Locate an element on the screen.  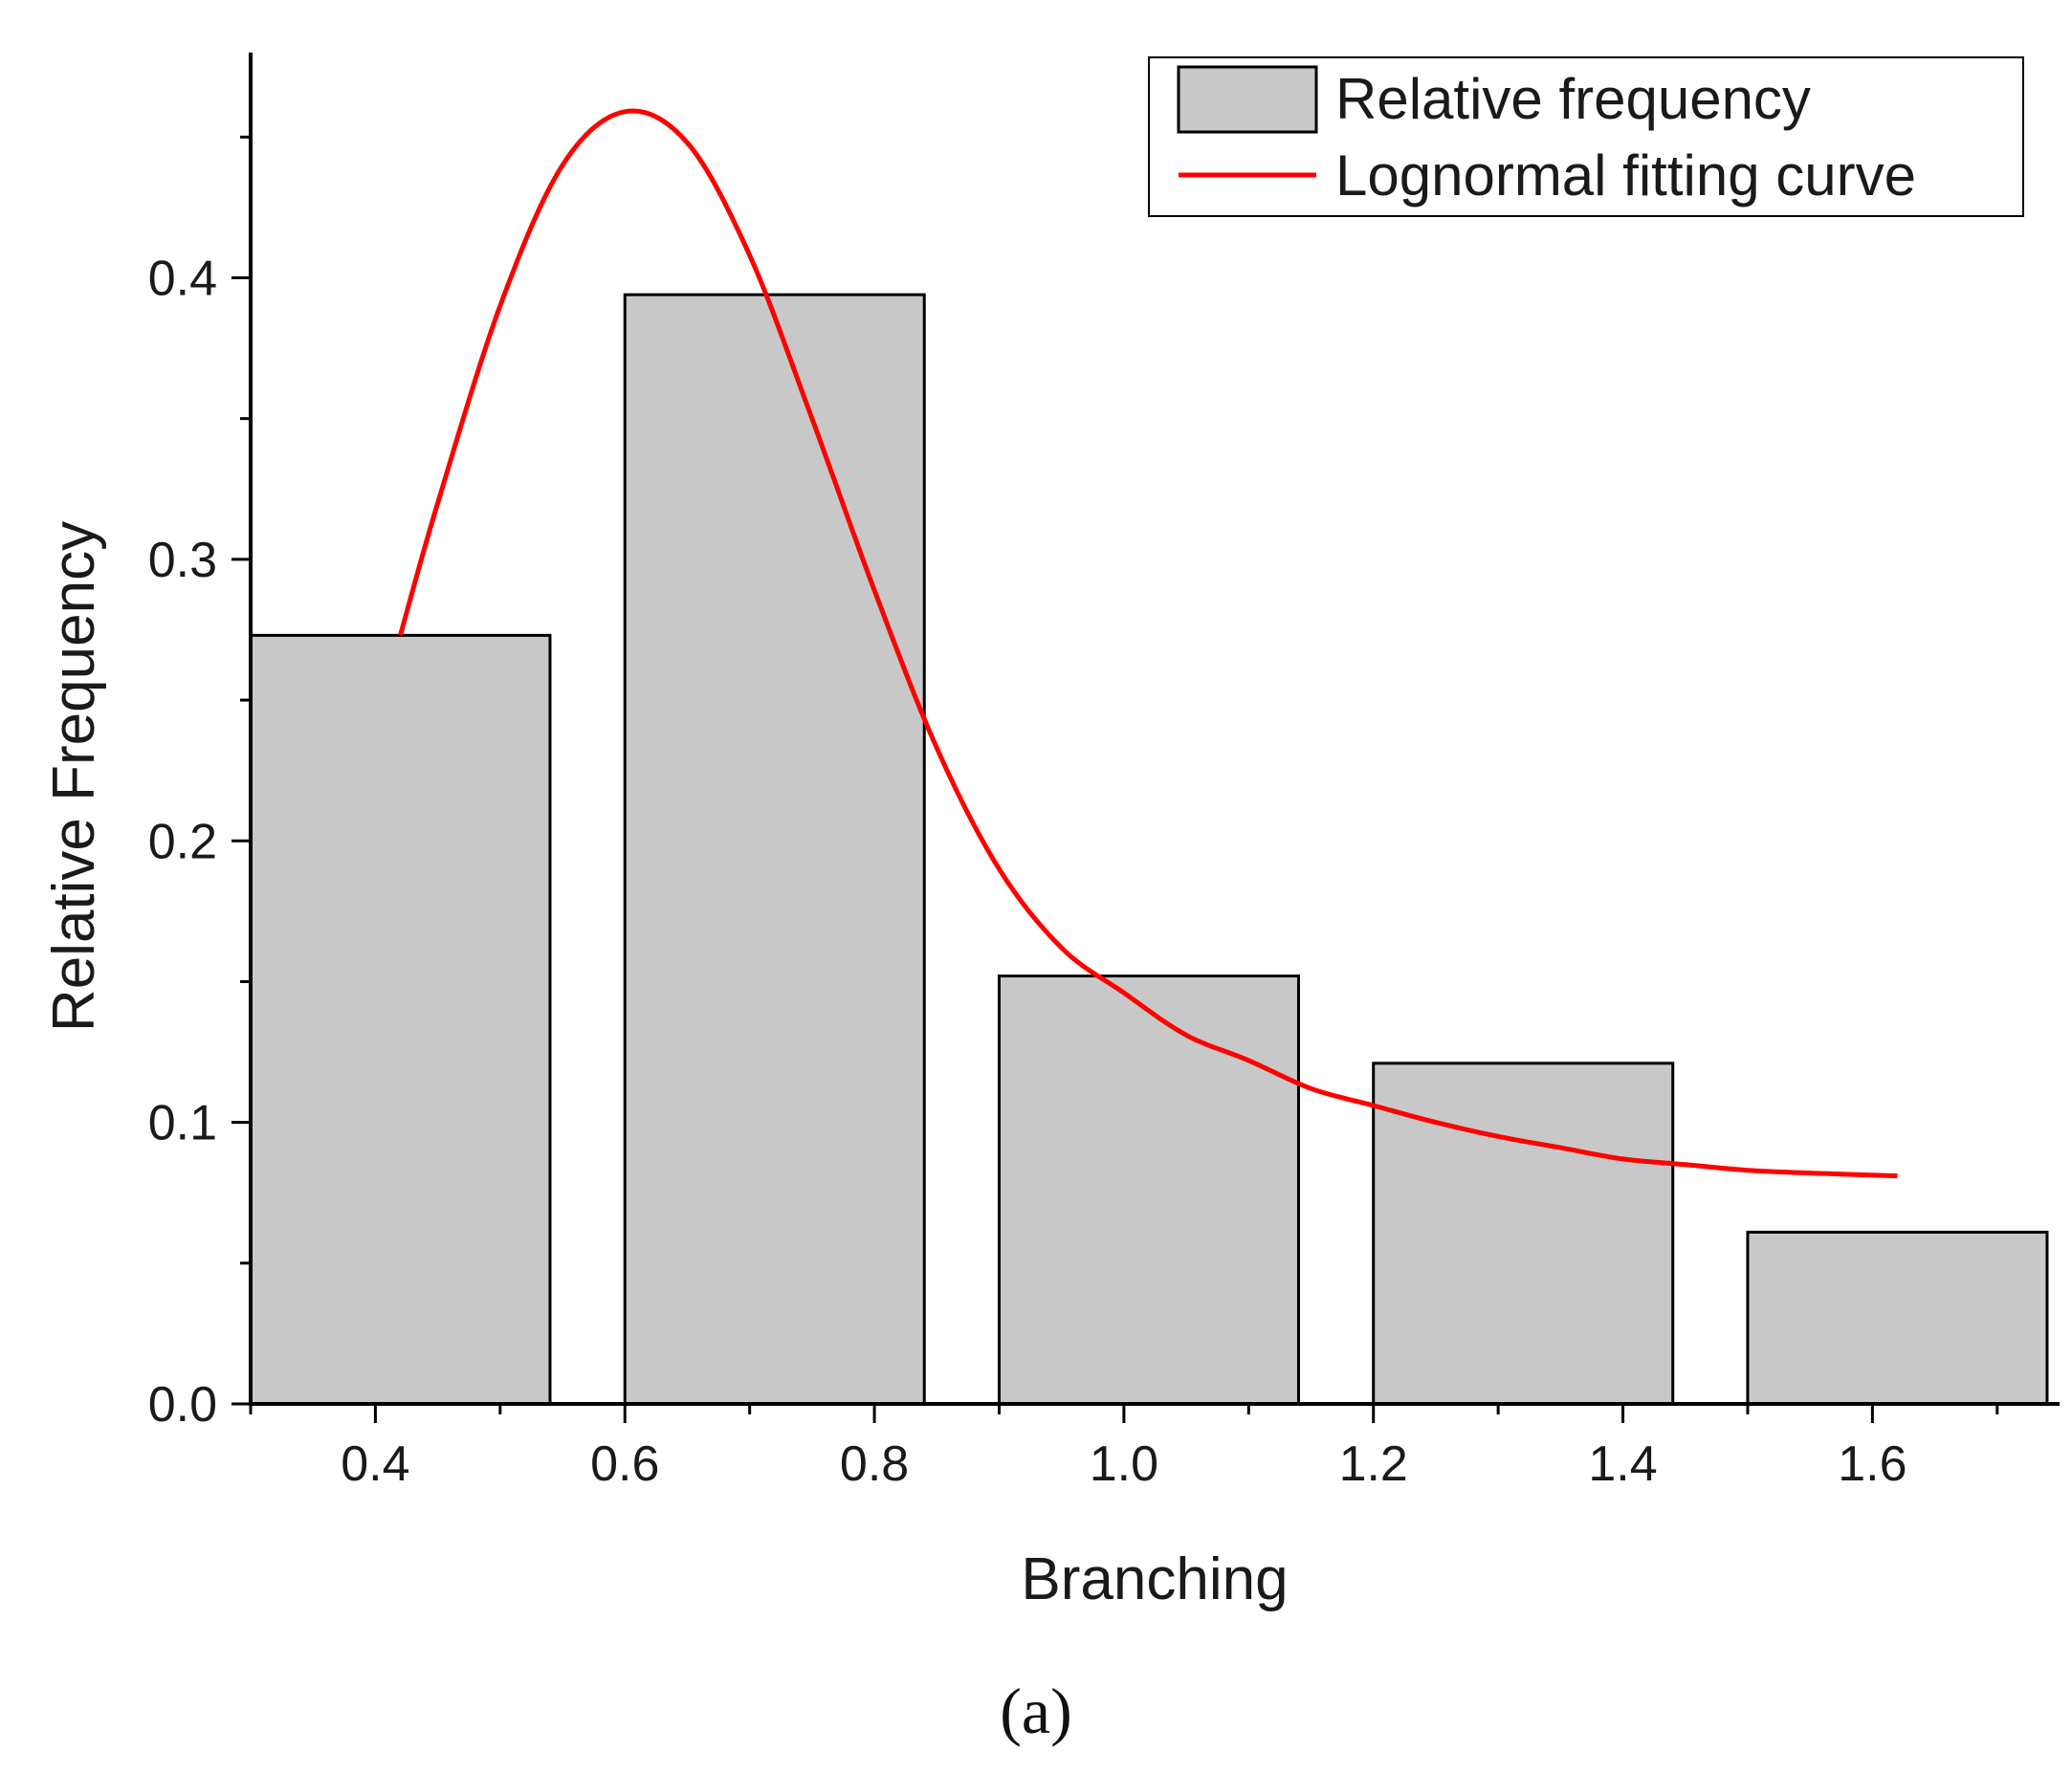
x-tick-label: 0.4 is located at coordinates (375, 1464).